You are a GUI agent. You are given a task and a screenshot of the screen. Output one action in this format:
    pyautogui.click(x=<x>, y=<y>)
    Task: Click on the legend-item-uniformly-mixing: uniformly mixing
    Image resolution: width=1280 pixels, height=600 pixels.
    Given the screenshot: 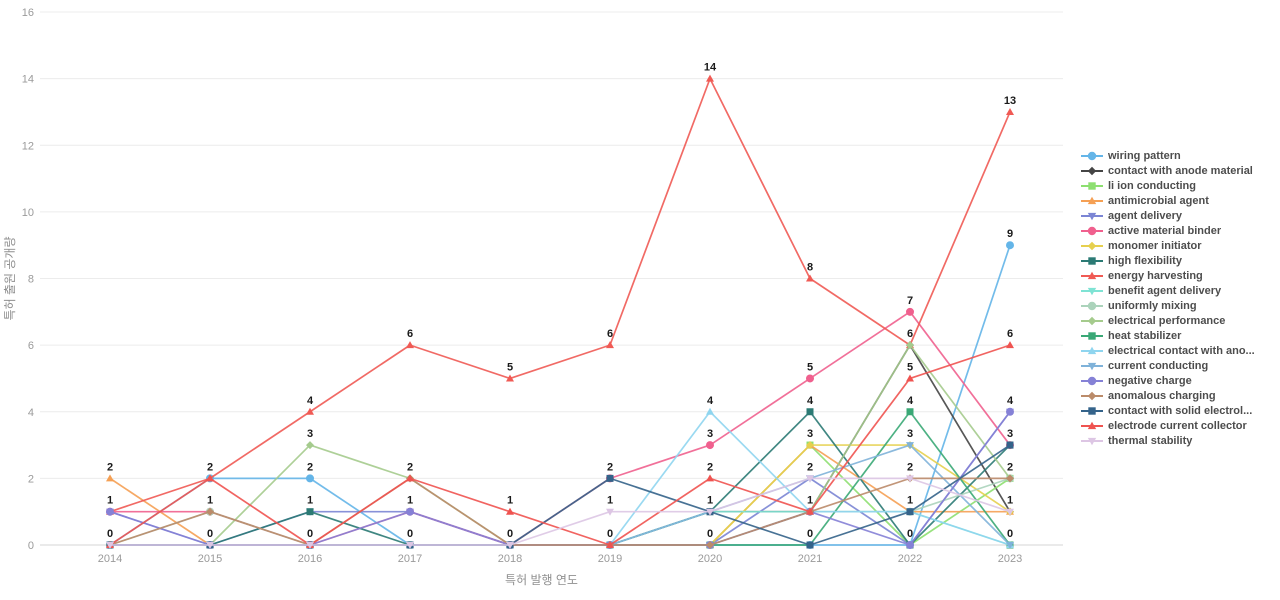 What is the action you would take?
    pyautogui.click(x=1180, y=305)
    